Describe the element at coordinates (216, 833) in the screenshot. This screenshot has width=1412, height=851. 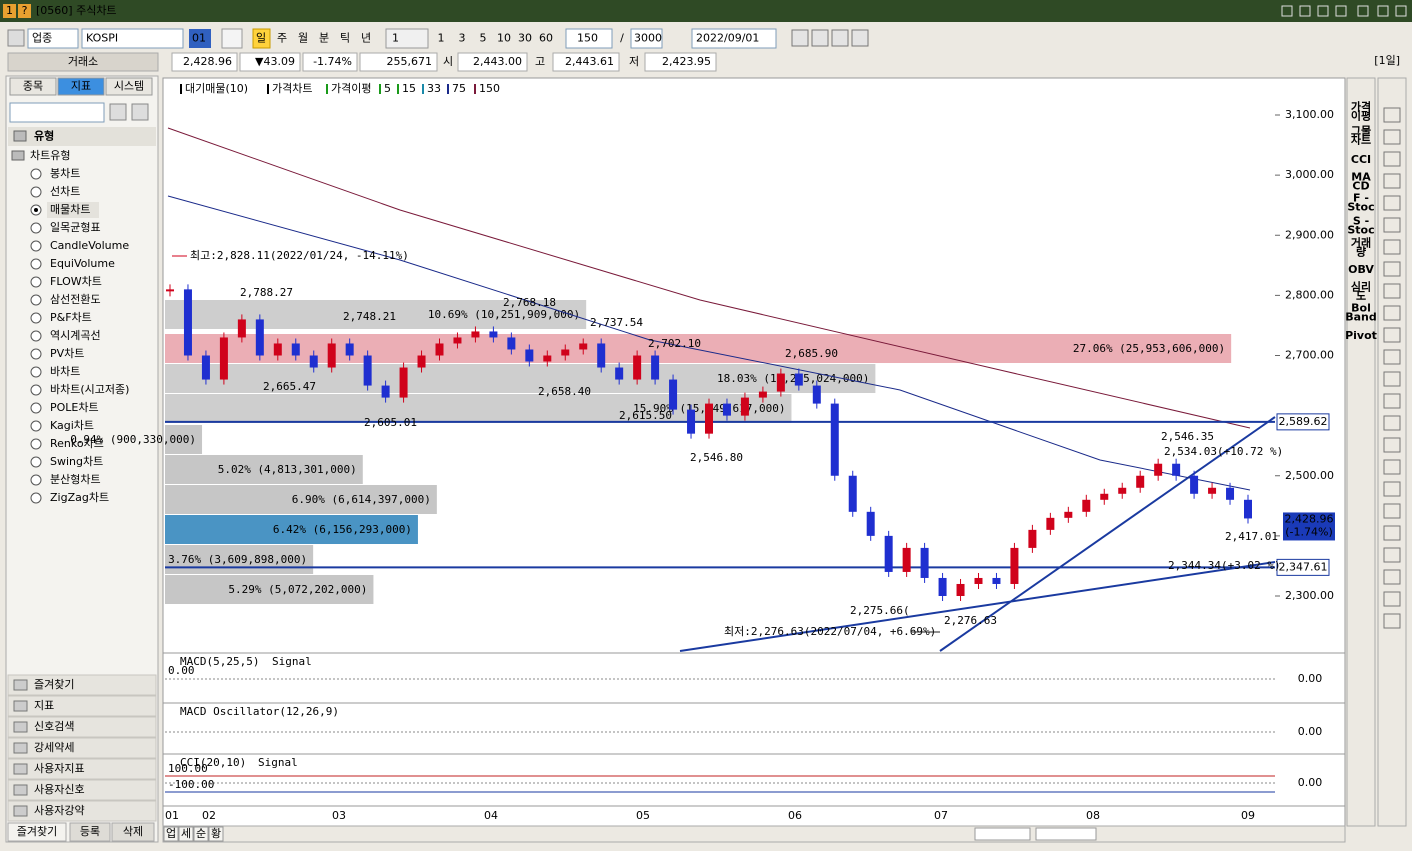
I see `bottom-tab-label: 황` at that location.